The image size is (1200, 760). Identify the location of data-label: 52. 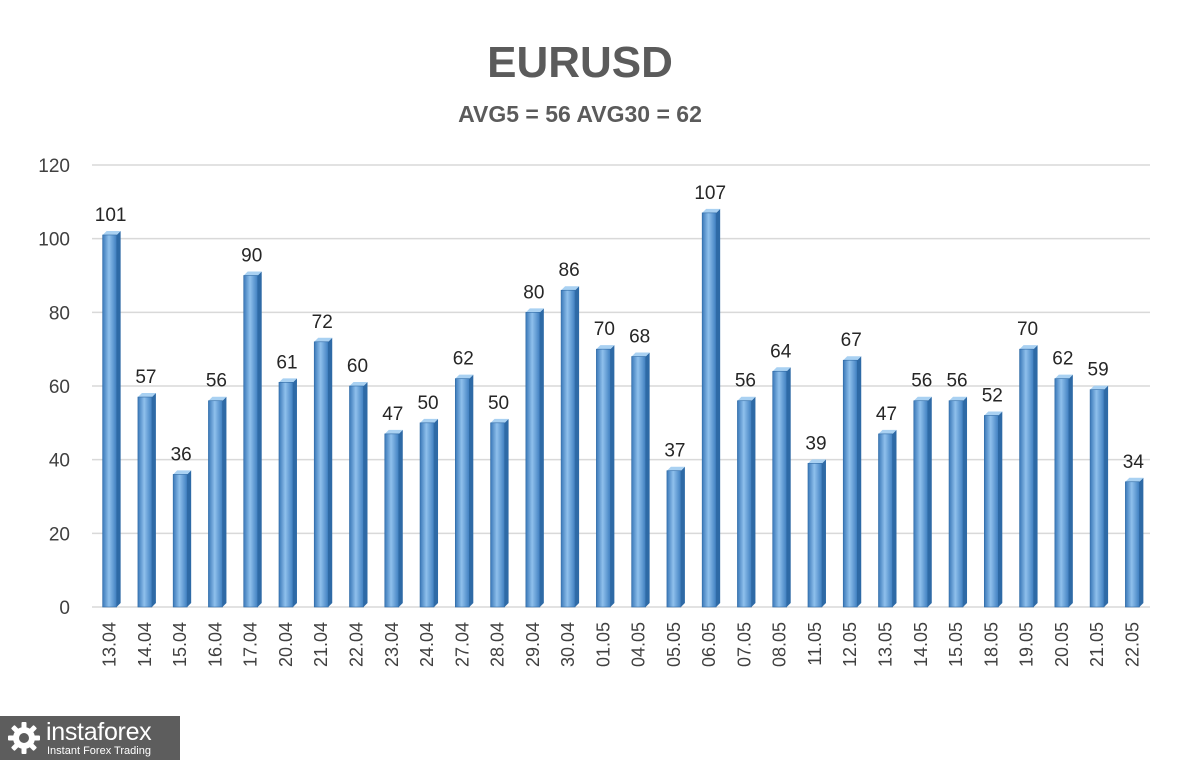
(992, 395).